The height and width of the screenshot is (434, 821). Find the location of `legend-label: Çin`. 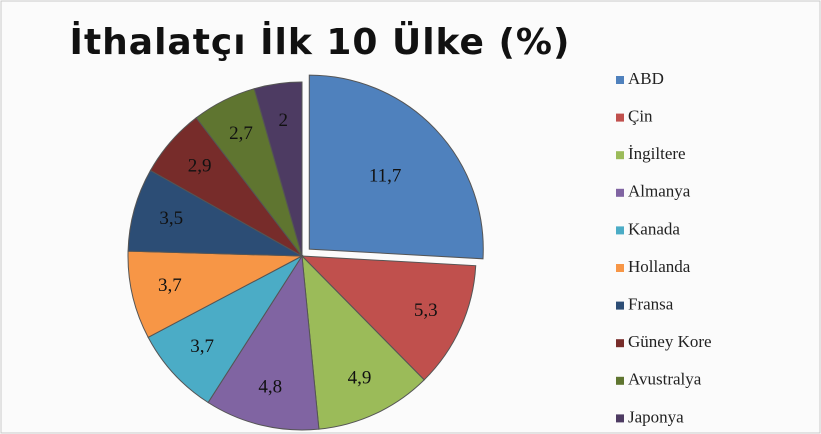

legend-label: Çin is located at coordinates (640, 116).